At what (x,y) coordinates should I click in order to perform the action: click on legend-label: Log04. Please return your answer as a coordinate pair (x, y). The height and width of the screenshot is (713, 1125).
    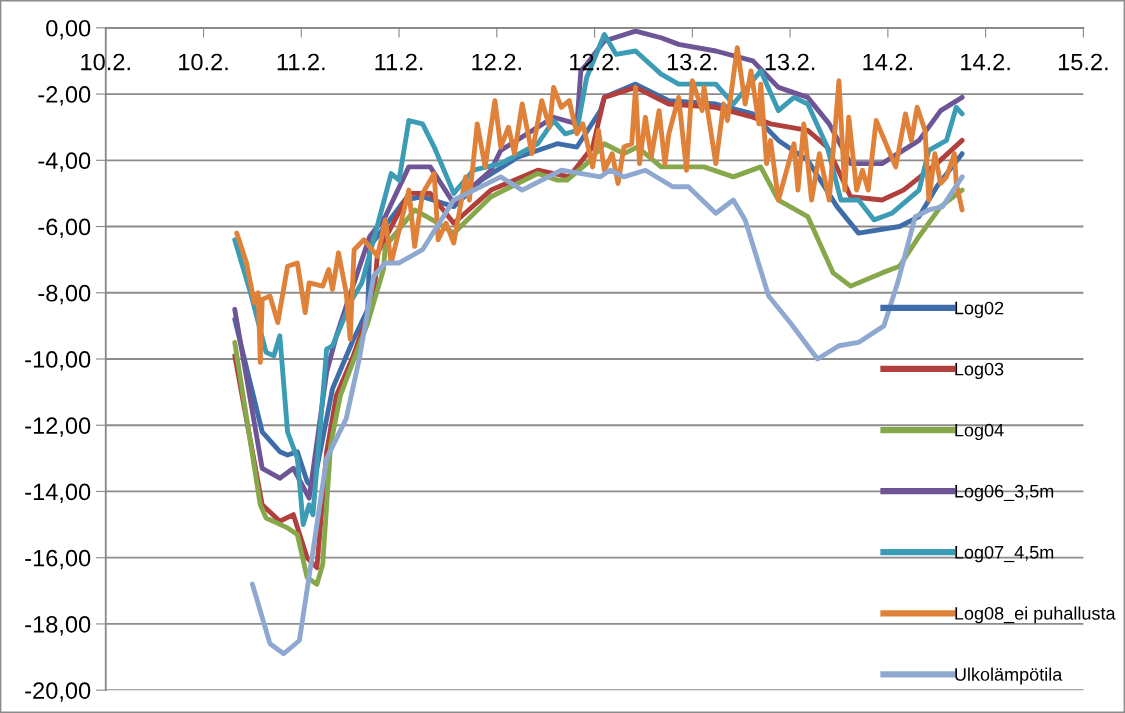
    Looking at the image, I should click on (979, 432).